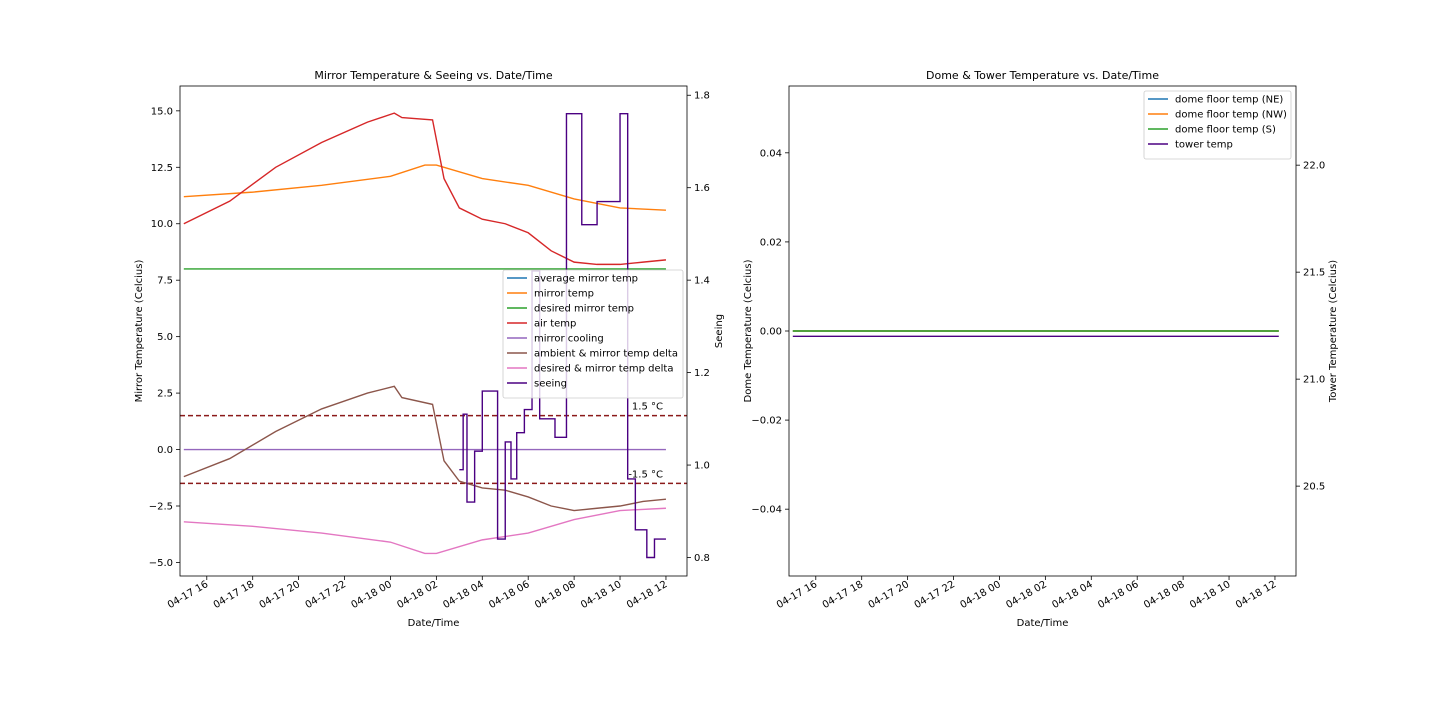 The image size is (1440, 724). Describe the element at coordinates (771, 332) in the screenshot. I see `y-tick-label: 0.00` at that location.